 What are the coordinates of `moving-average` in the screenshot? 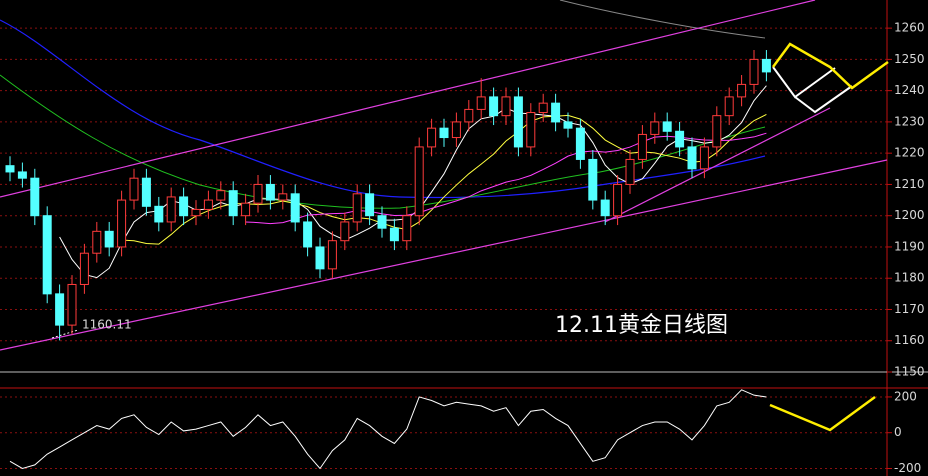 It's located at (662, 19).